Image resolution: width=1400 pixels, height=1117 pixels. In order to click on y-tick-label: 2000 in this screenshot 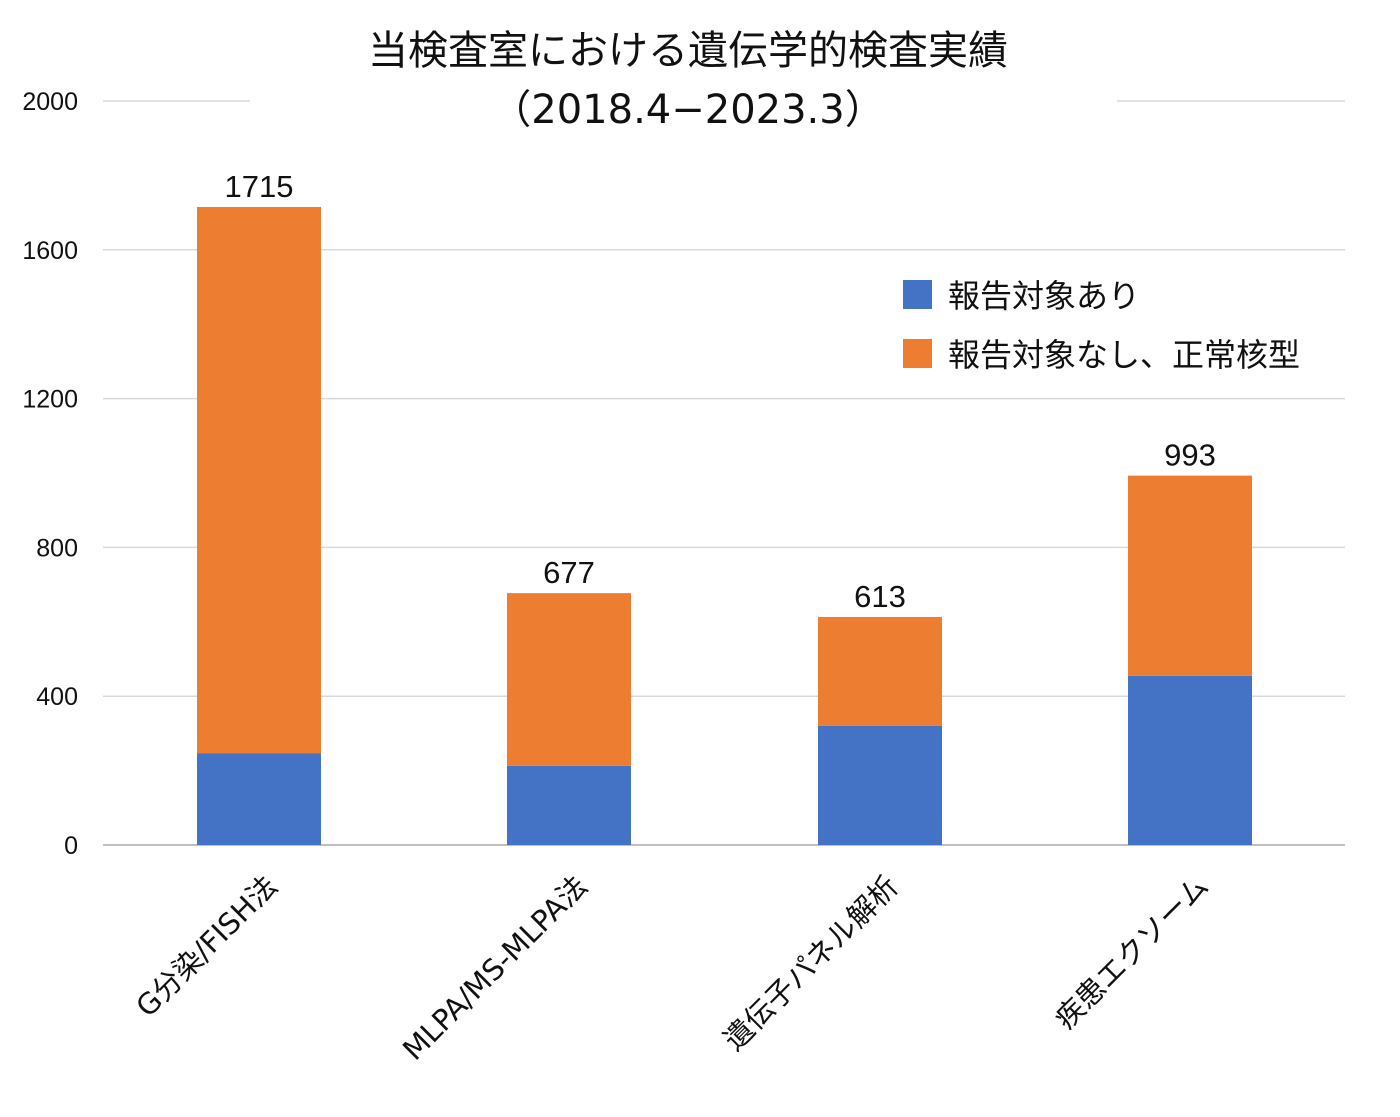, I will do `click(50, 102)`.